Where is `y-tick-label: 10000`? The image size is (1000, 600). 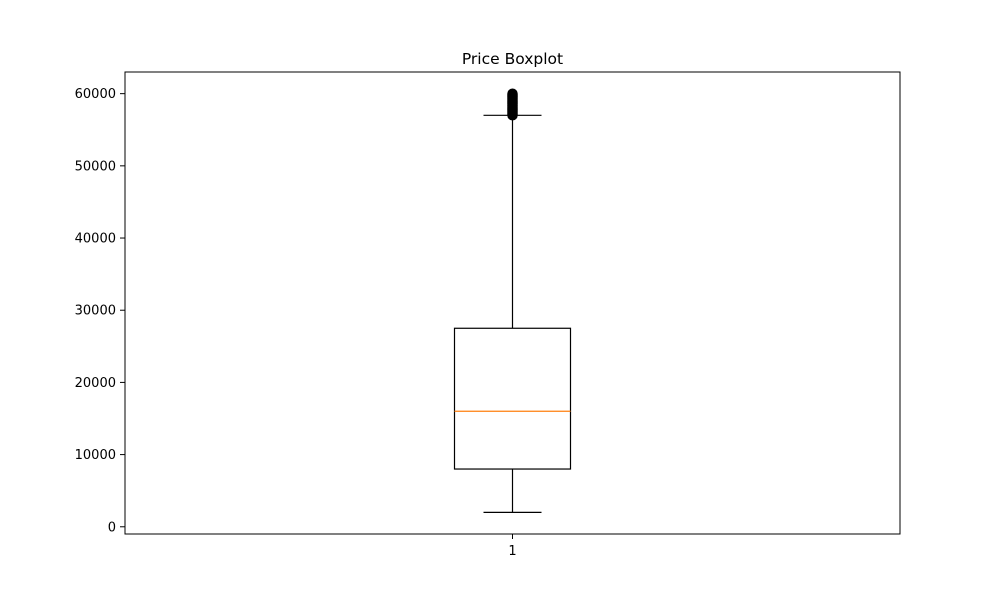
y-tick-label: 10000 is located at coordinates (95, 455).